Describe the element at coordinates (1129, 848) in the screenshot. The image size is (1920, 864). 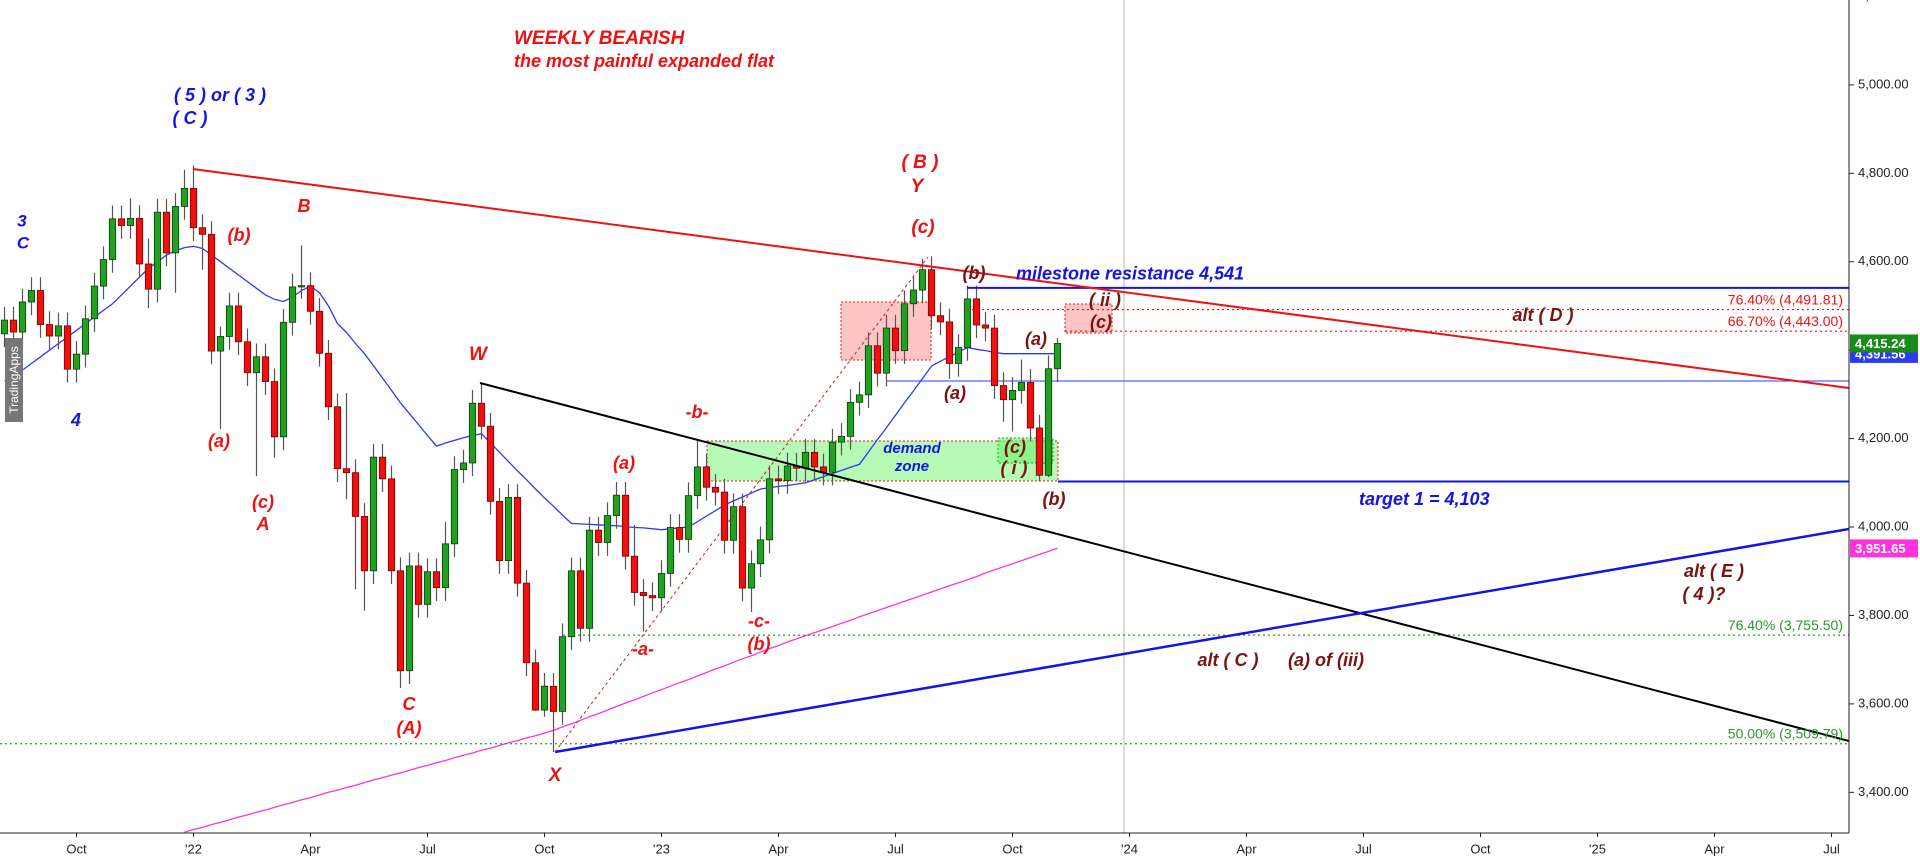
I see `x-tick-label: '24` at that location.